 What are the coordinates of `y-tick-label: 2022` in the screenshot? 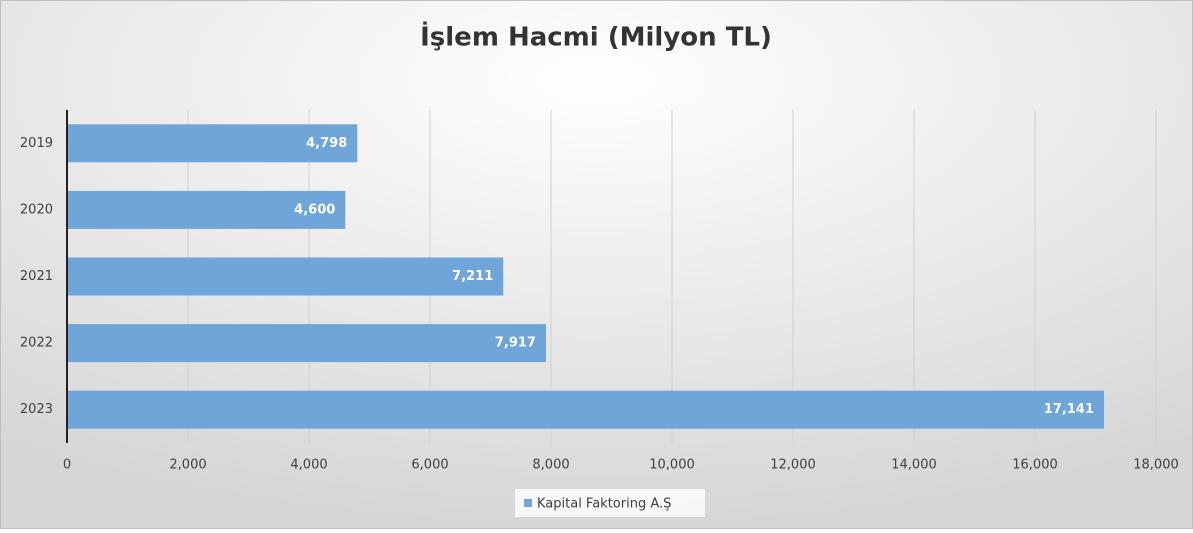 It's located at (36, 343).